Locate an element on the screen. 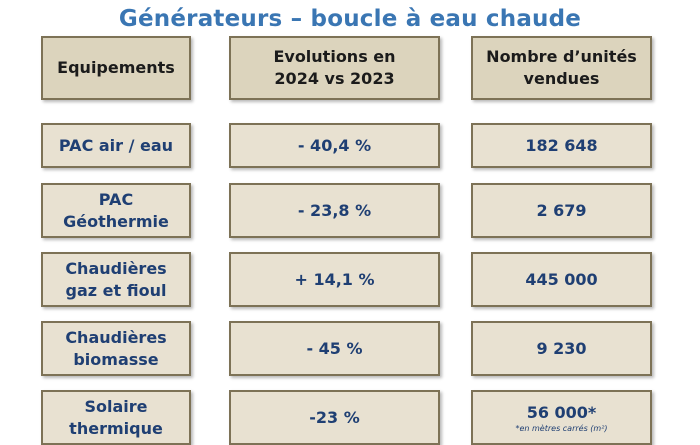 This screenshot has width=700, height=445. page-title: Générateurs – boucle à eau chaude is located at coordinates (350, 19).